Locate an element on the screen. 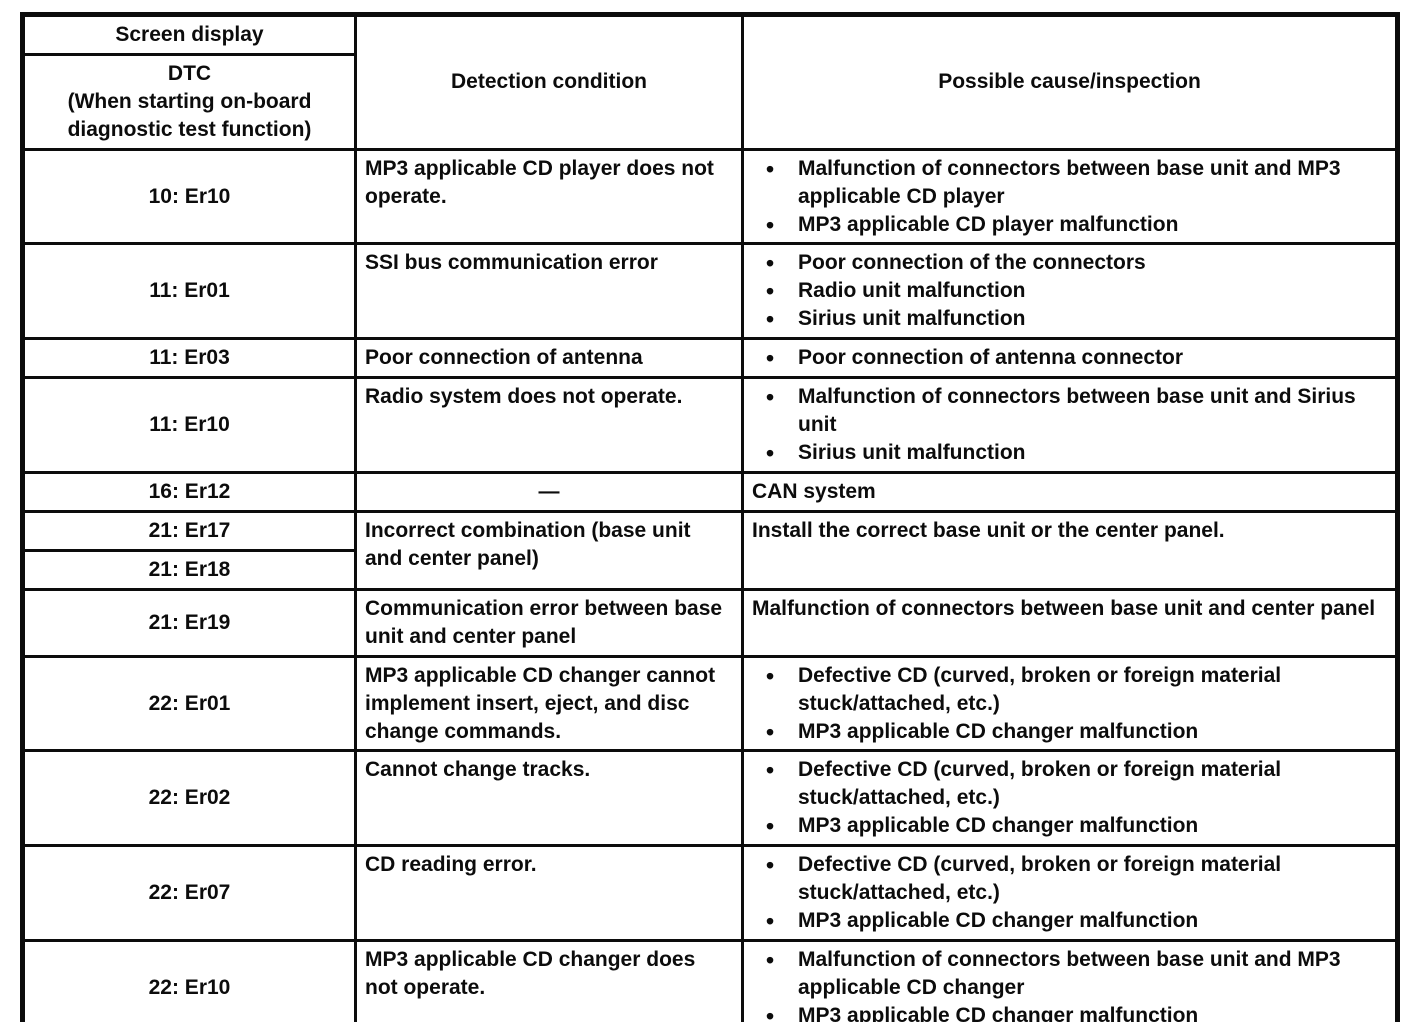 The image size is (1408, 1022). dtc-code-cell: 16: Er12 is located at coordinates (189, 491).